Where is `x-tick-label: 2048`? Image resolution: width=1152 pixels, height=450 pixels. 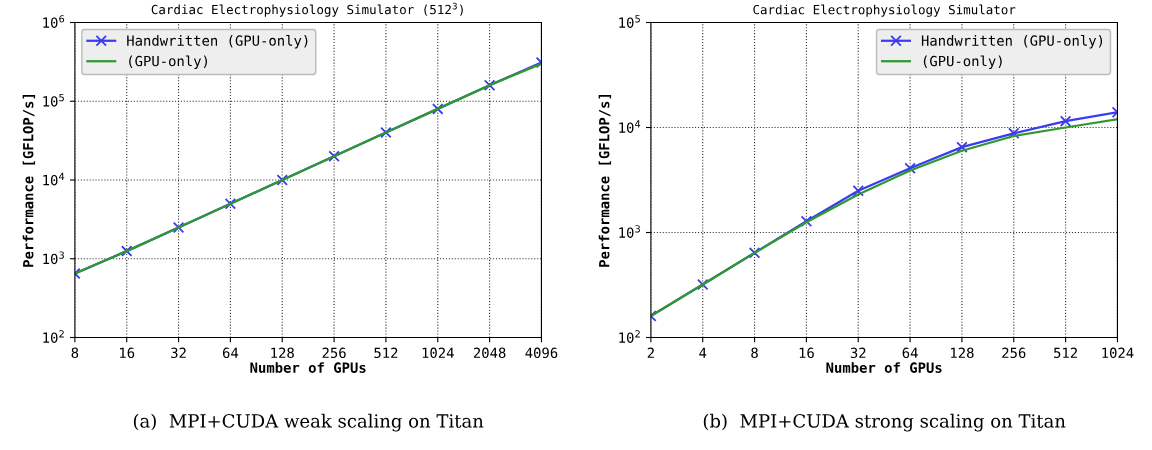 x-tick-label: 2048 is located at coordinates (489, 353).